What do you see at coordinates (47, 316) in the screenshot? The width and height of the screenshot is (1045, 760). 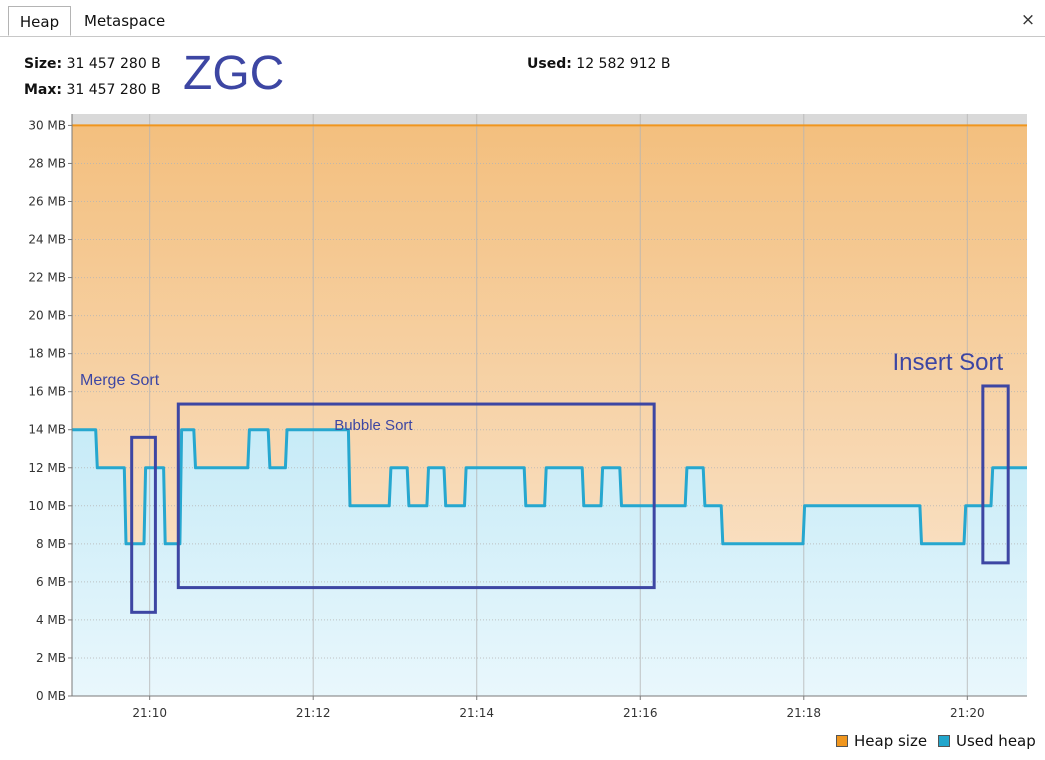 I see `y-tick-label: 20 MB` at bounding box center [47, 316].